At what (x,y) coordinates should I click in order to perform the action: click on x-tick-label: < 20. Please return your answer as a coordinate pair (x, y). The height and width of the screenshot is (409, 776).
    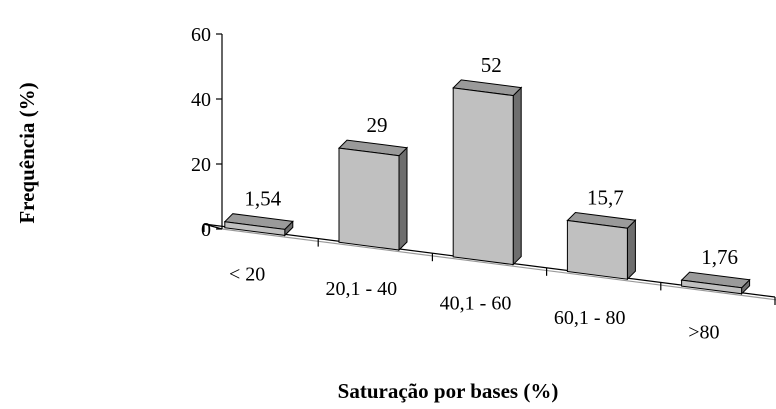
    Looking at the image, I should click on (247, 274).